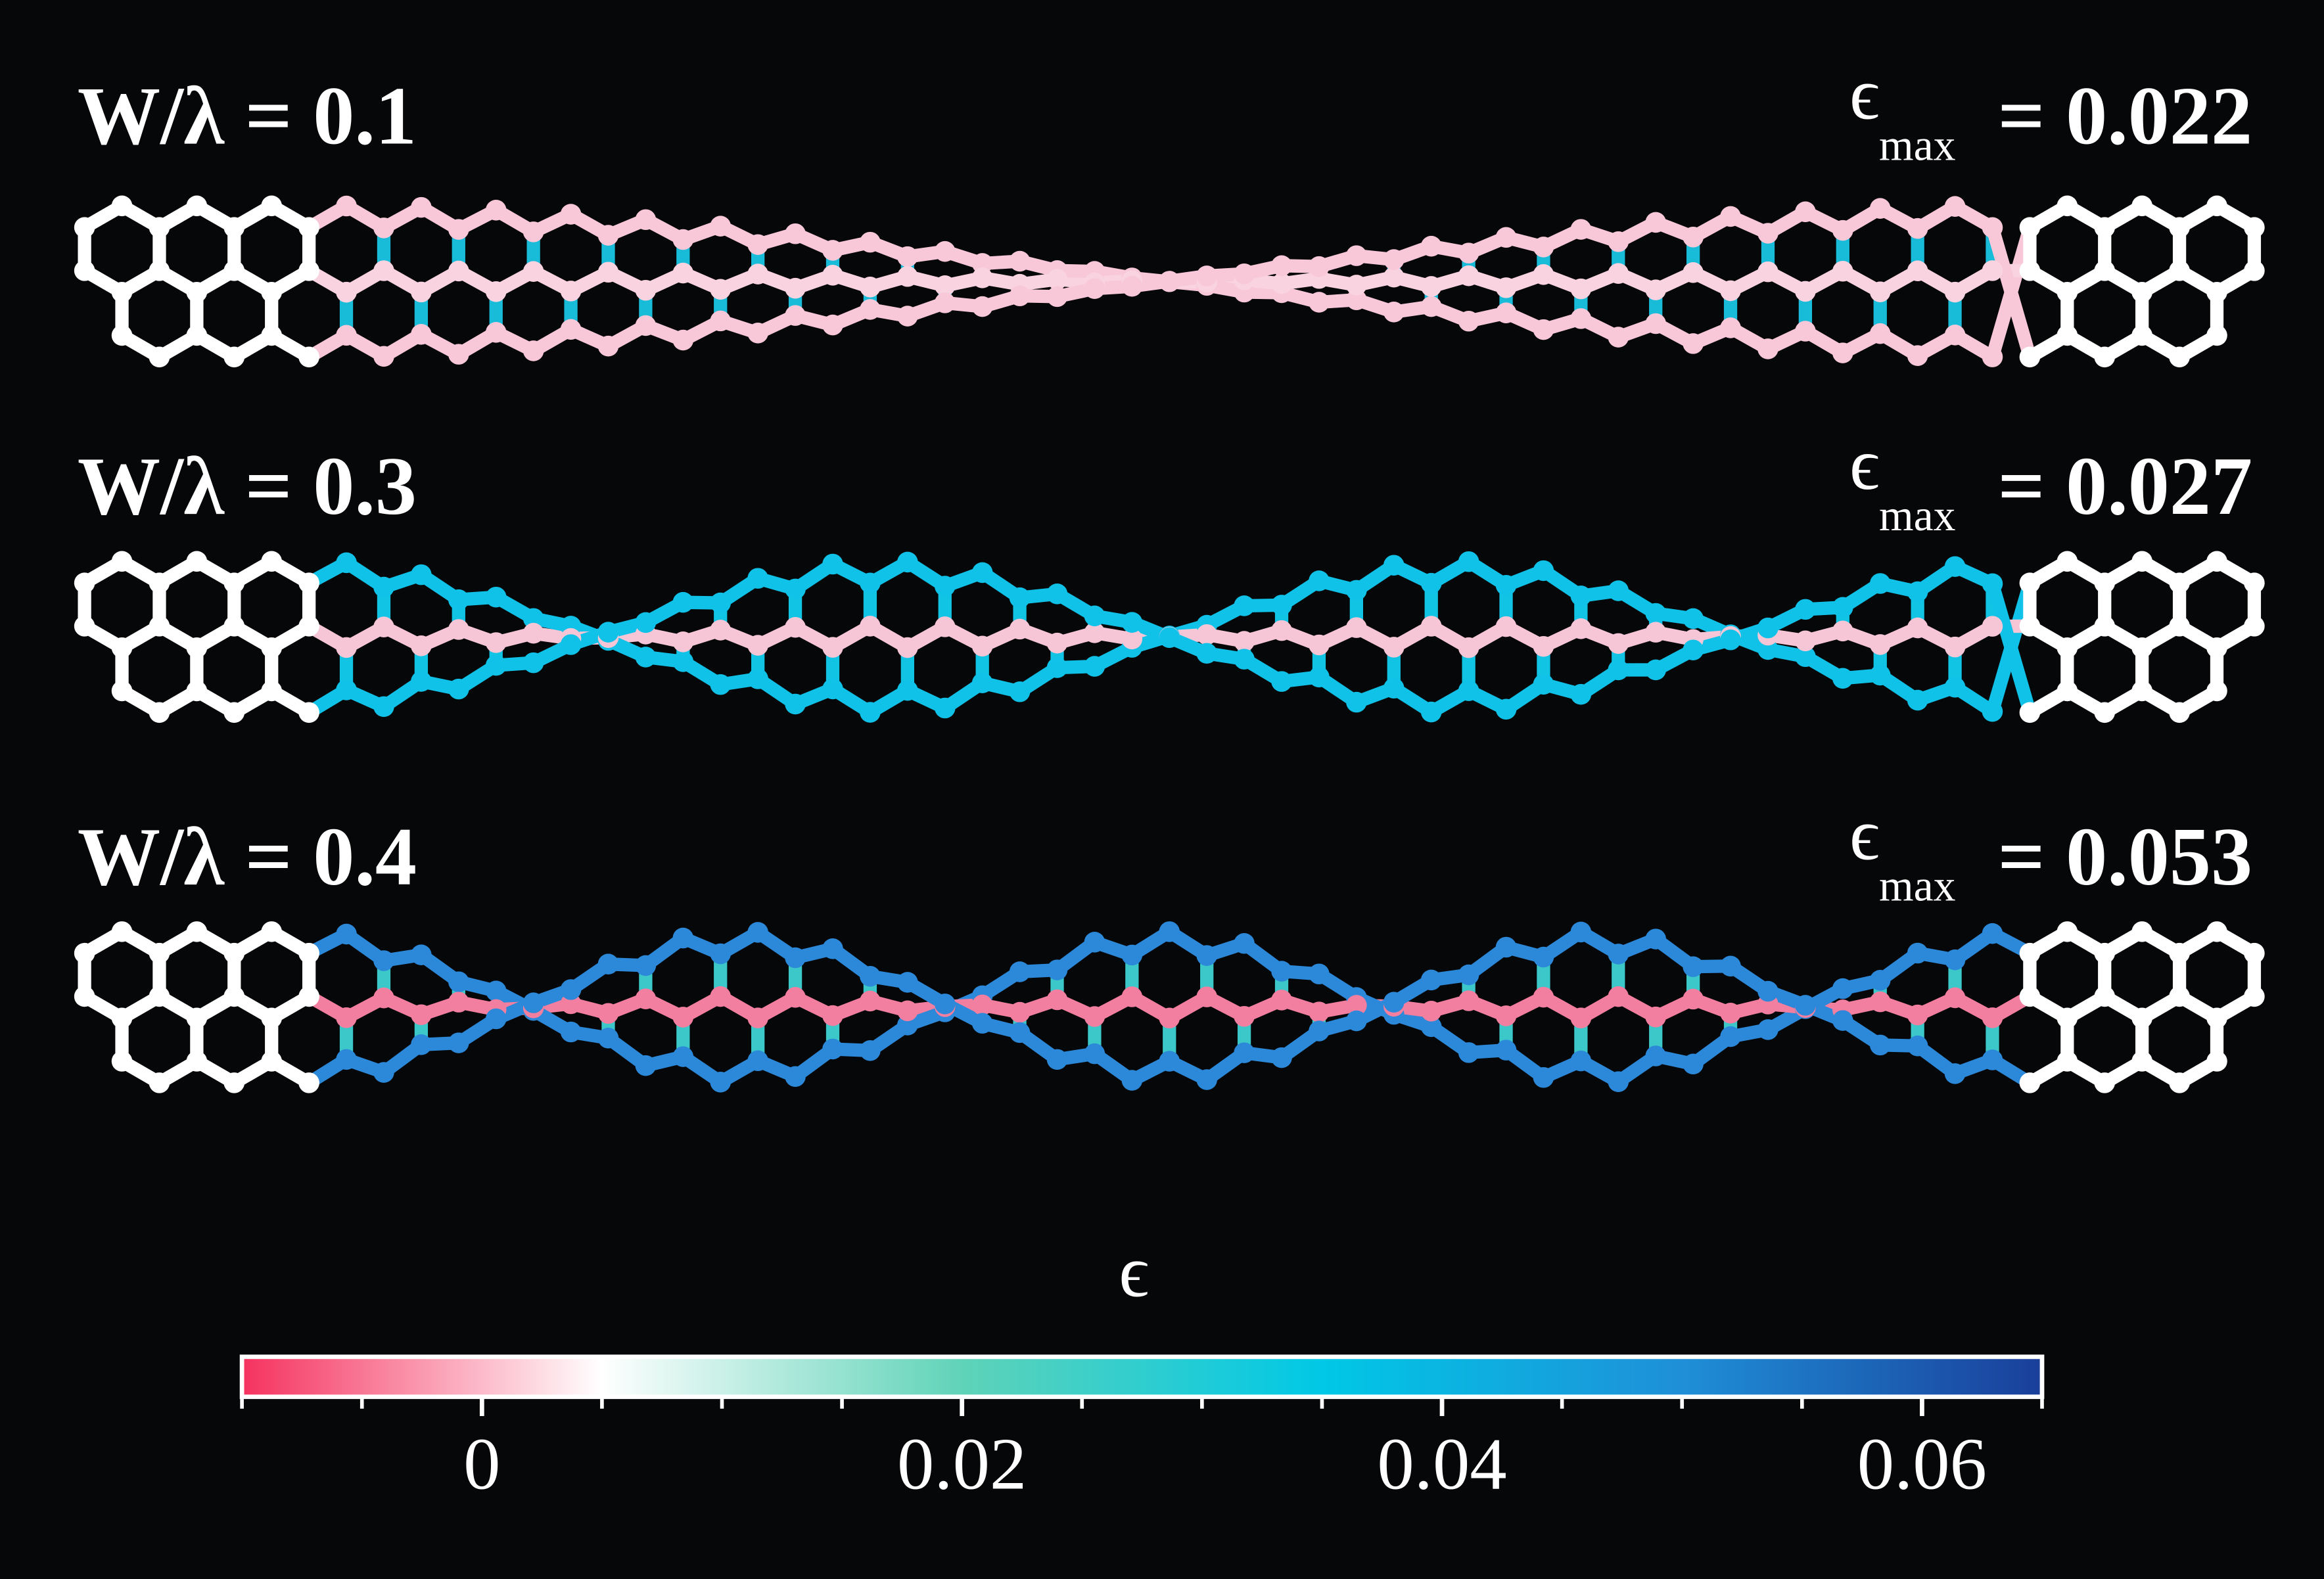  I want to click on strain-symbol: ϵ, so click(1864, 94).